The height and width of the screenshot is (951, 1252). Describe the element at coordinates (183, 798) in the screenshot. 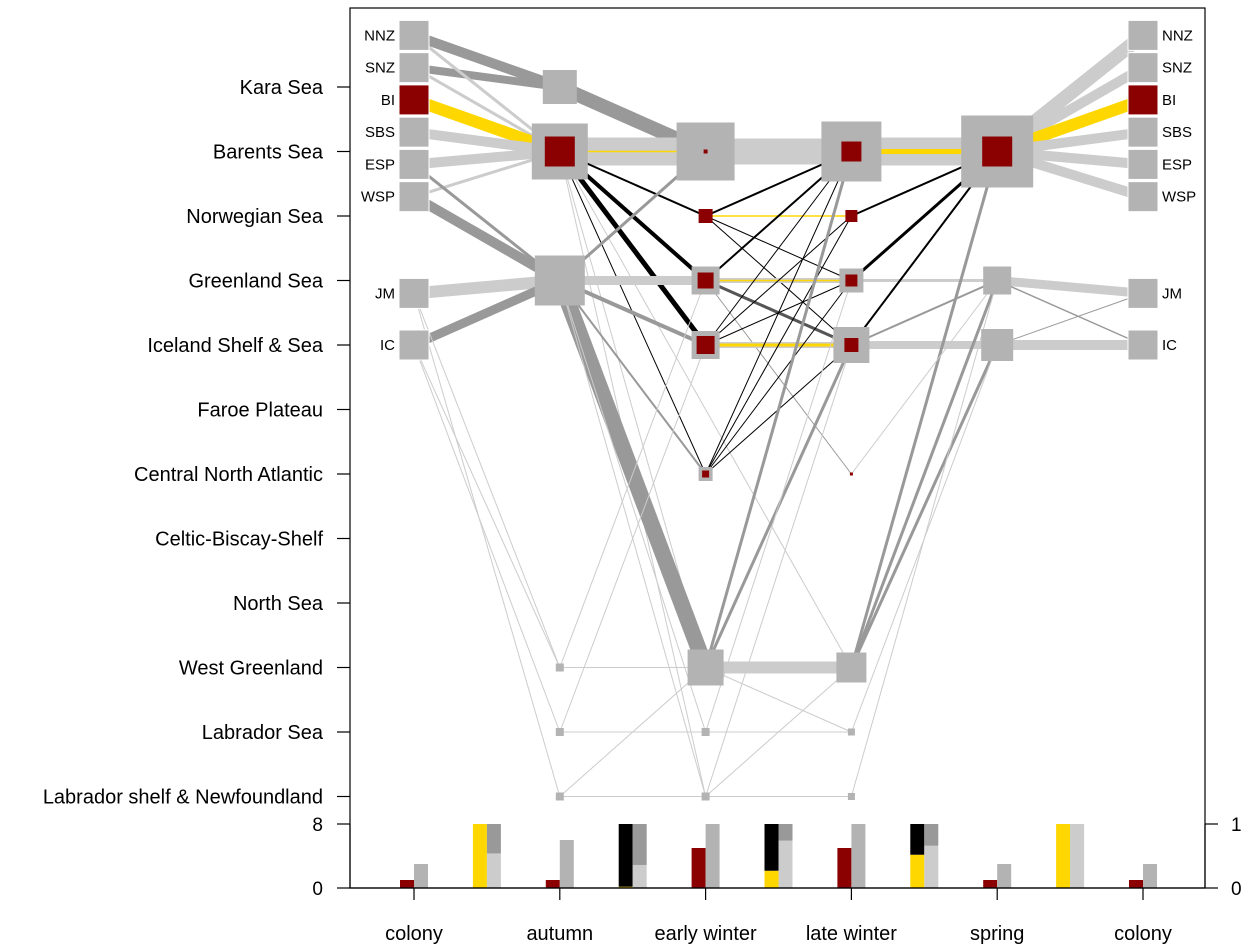

I see `region-label: Labrador shelf & Newfoundland` at that location.